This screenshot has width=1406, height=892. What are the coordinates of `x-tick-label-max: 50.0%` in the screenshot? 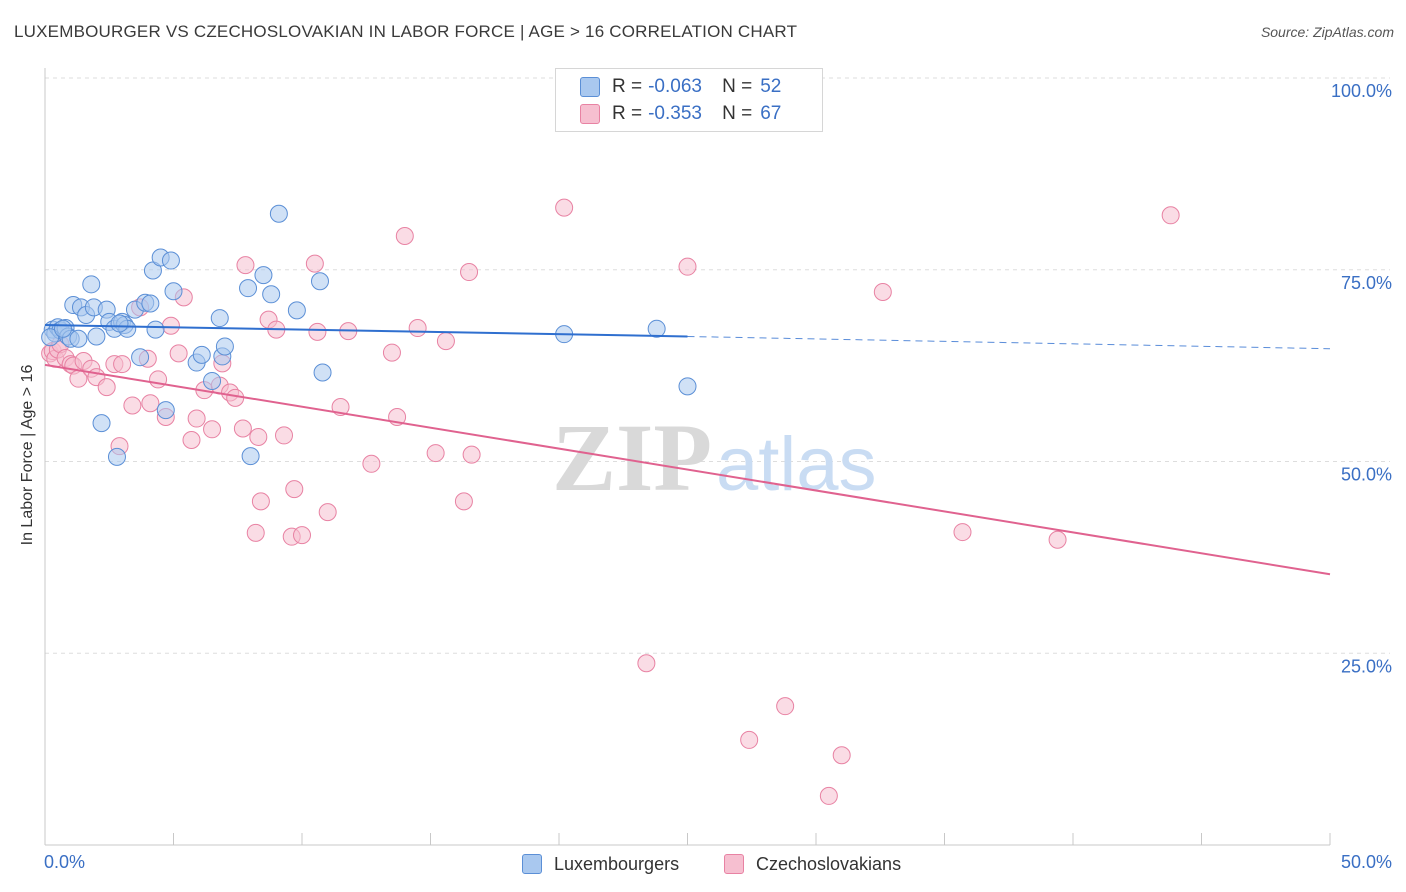 It's located at (1366, 862).